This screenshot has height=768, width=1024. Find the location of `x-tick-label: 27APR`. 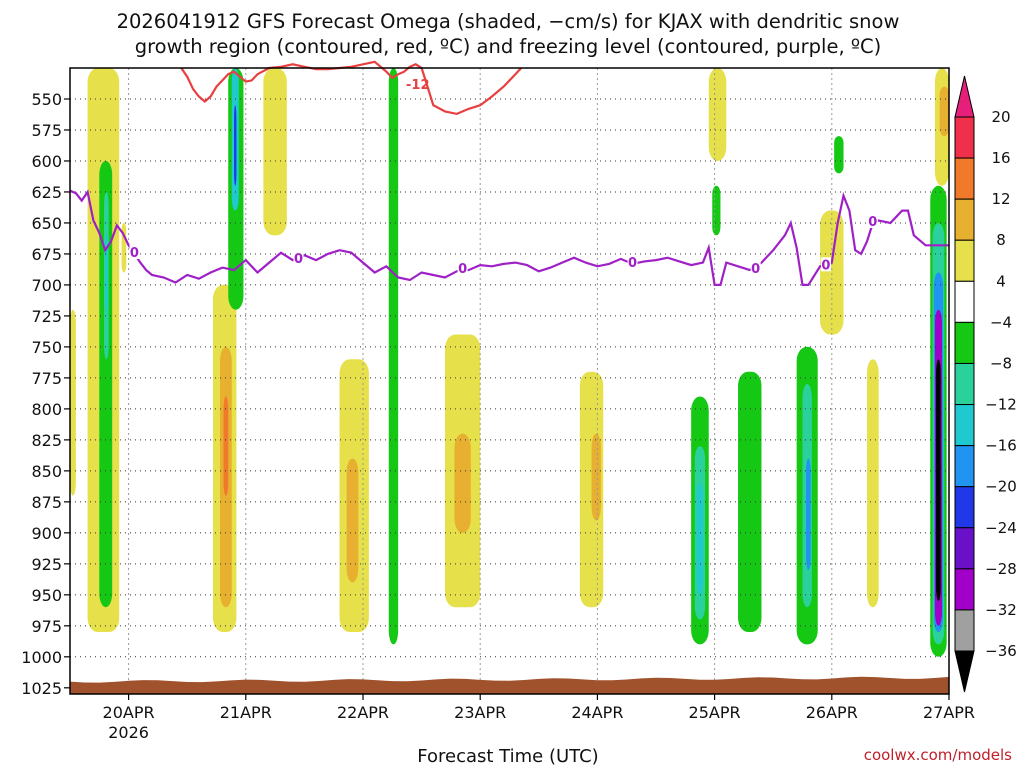

x-tick-label: 27APR is located at coordinates (949, 712).